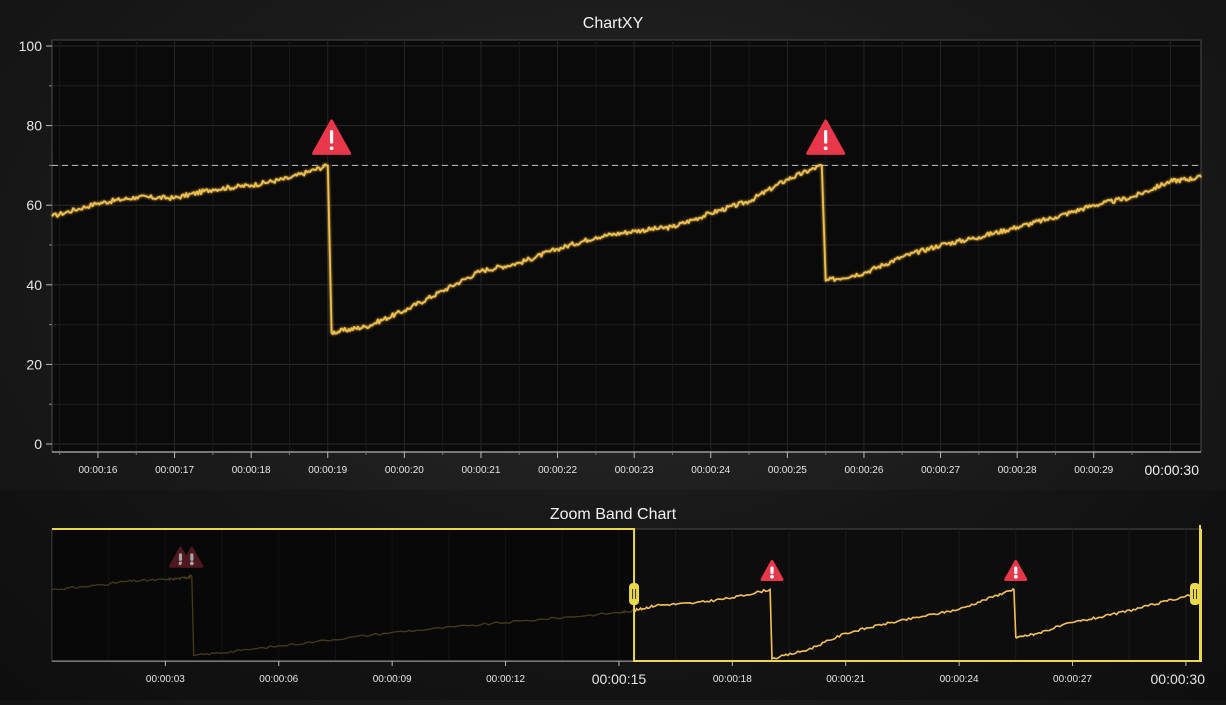  I want to click on x-tick-label: 00:00:25, so click(787, 470).